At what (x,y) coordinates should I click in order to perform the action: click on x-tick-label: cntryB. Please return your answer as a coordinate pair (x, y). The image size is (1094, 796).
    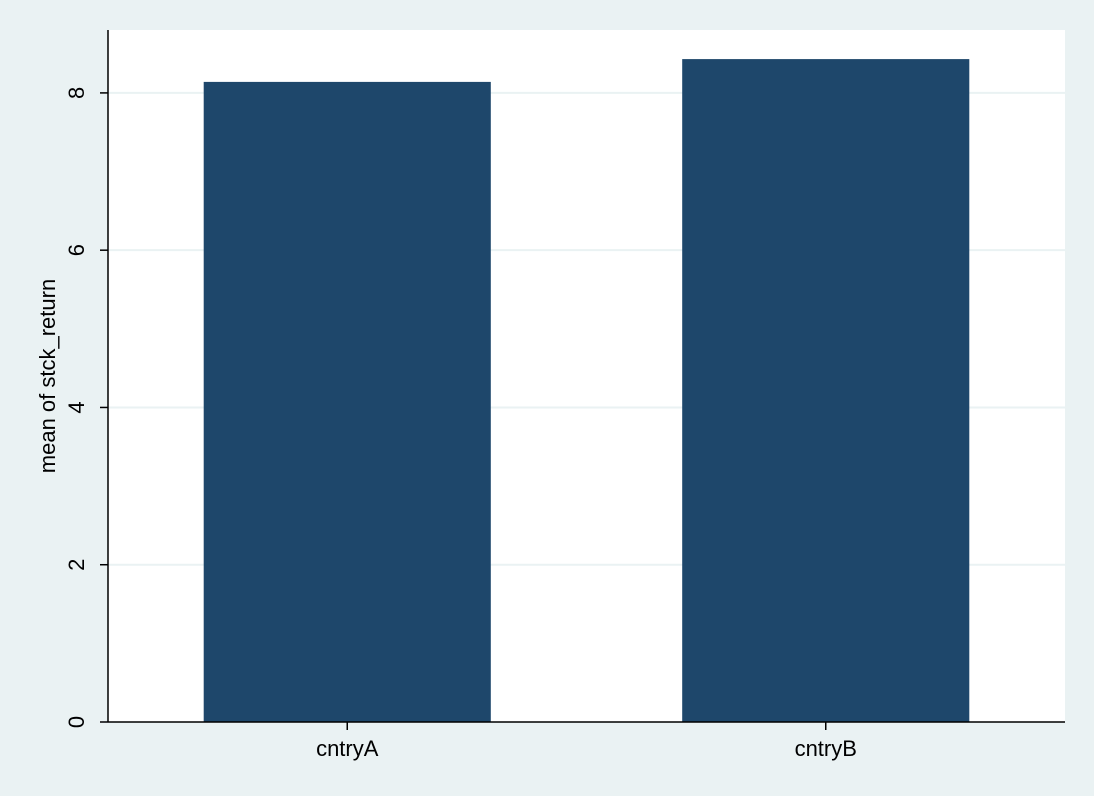
    Looking at the image, I should click on (826, 748).